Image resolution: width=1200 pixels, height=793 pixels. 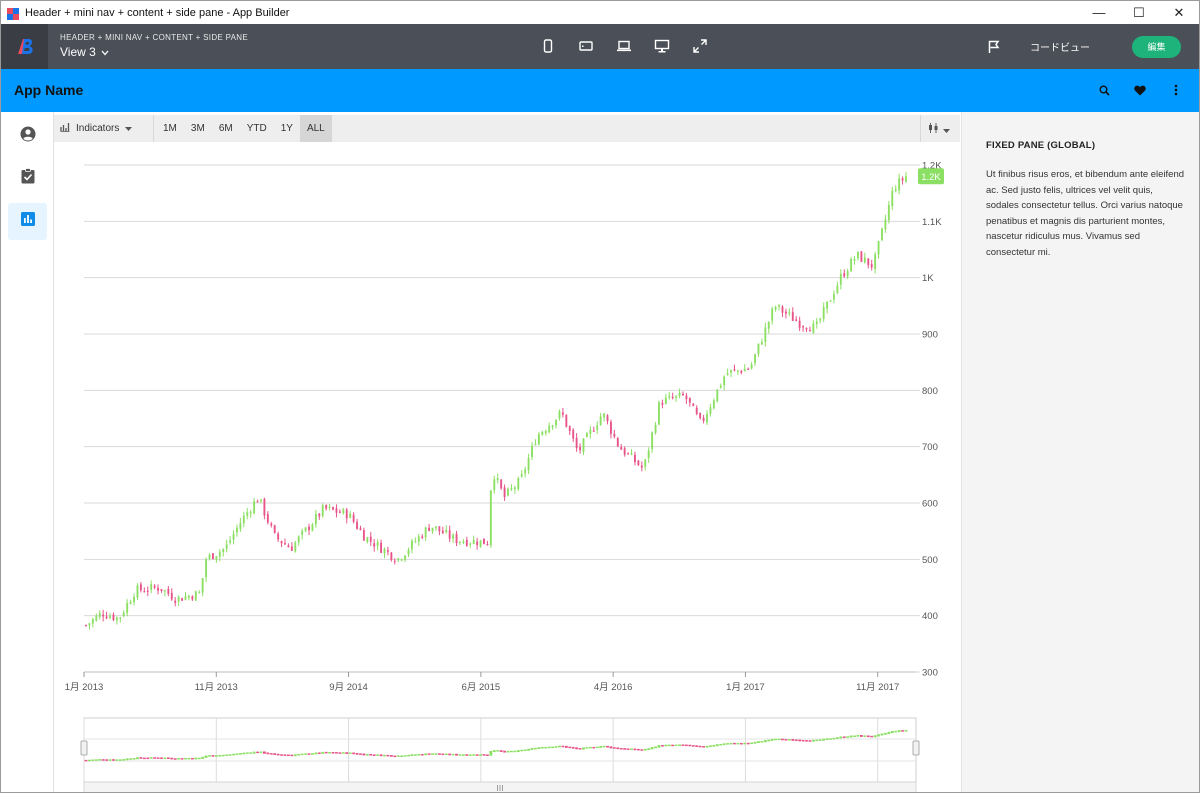 What do you see at coordinates (1099, 12) in the screenshot?
I see `minimize-button: —` at bounding box center [1099, 12].